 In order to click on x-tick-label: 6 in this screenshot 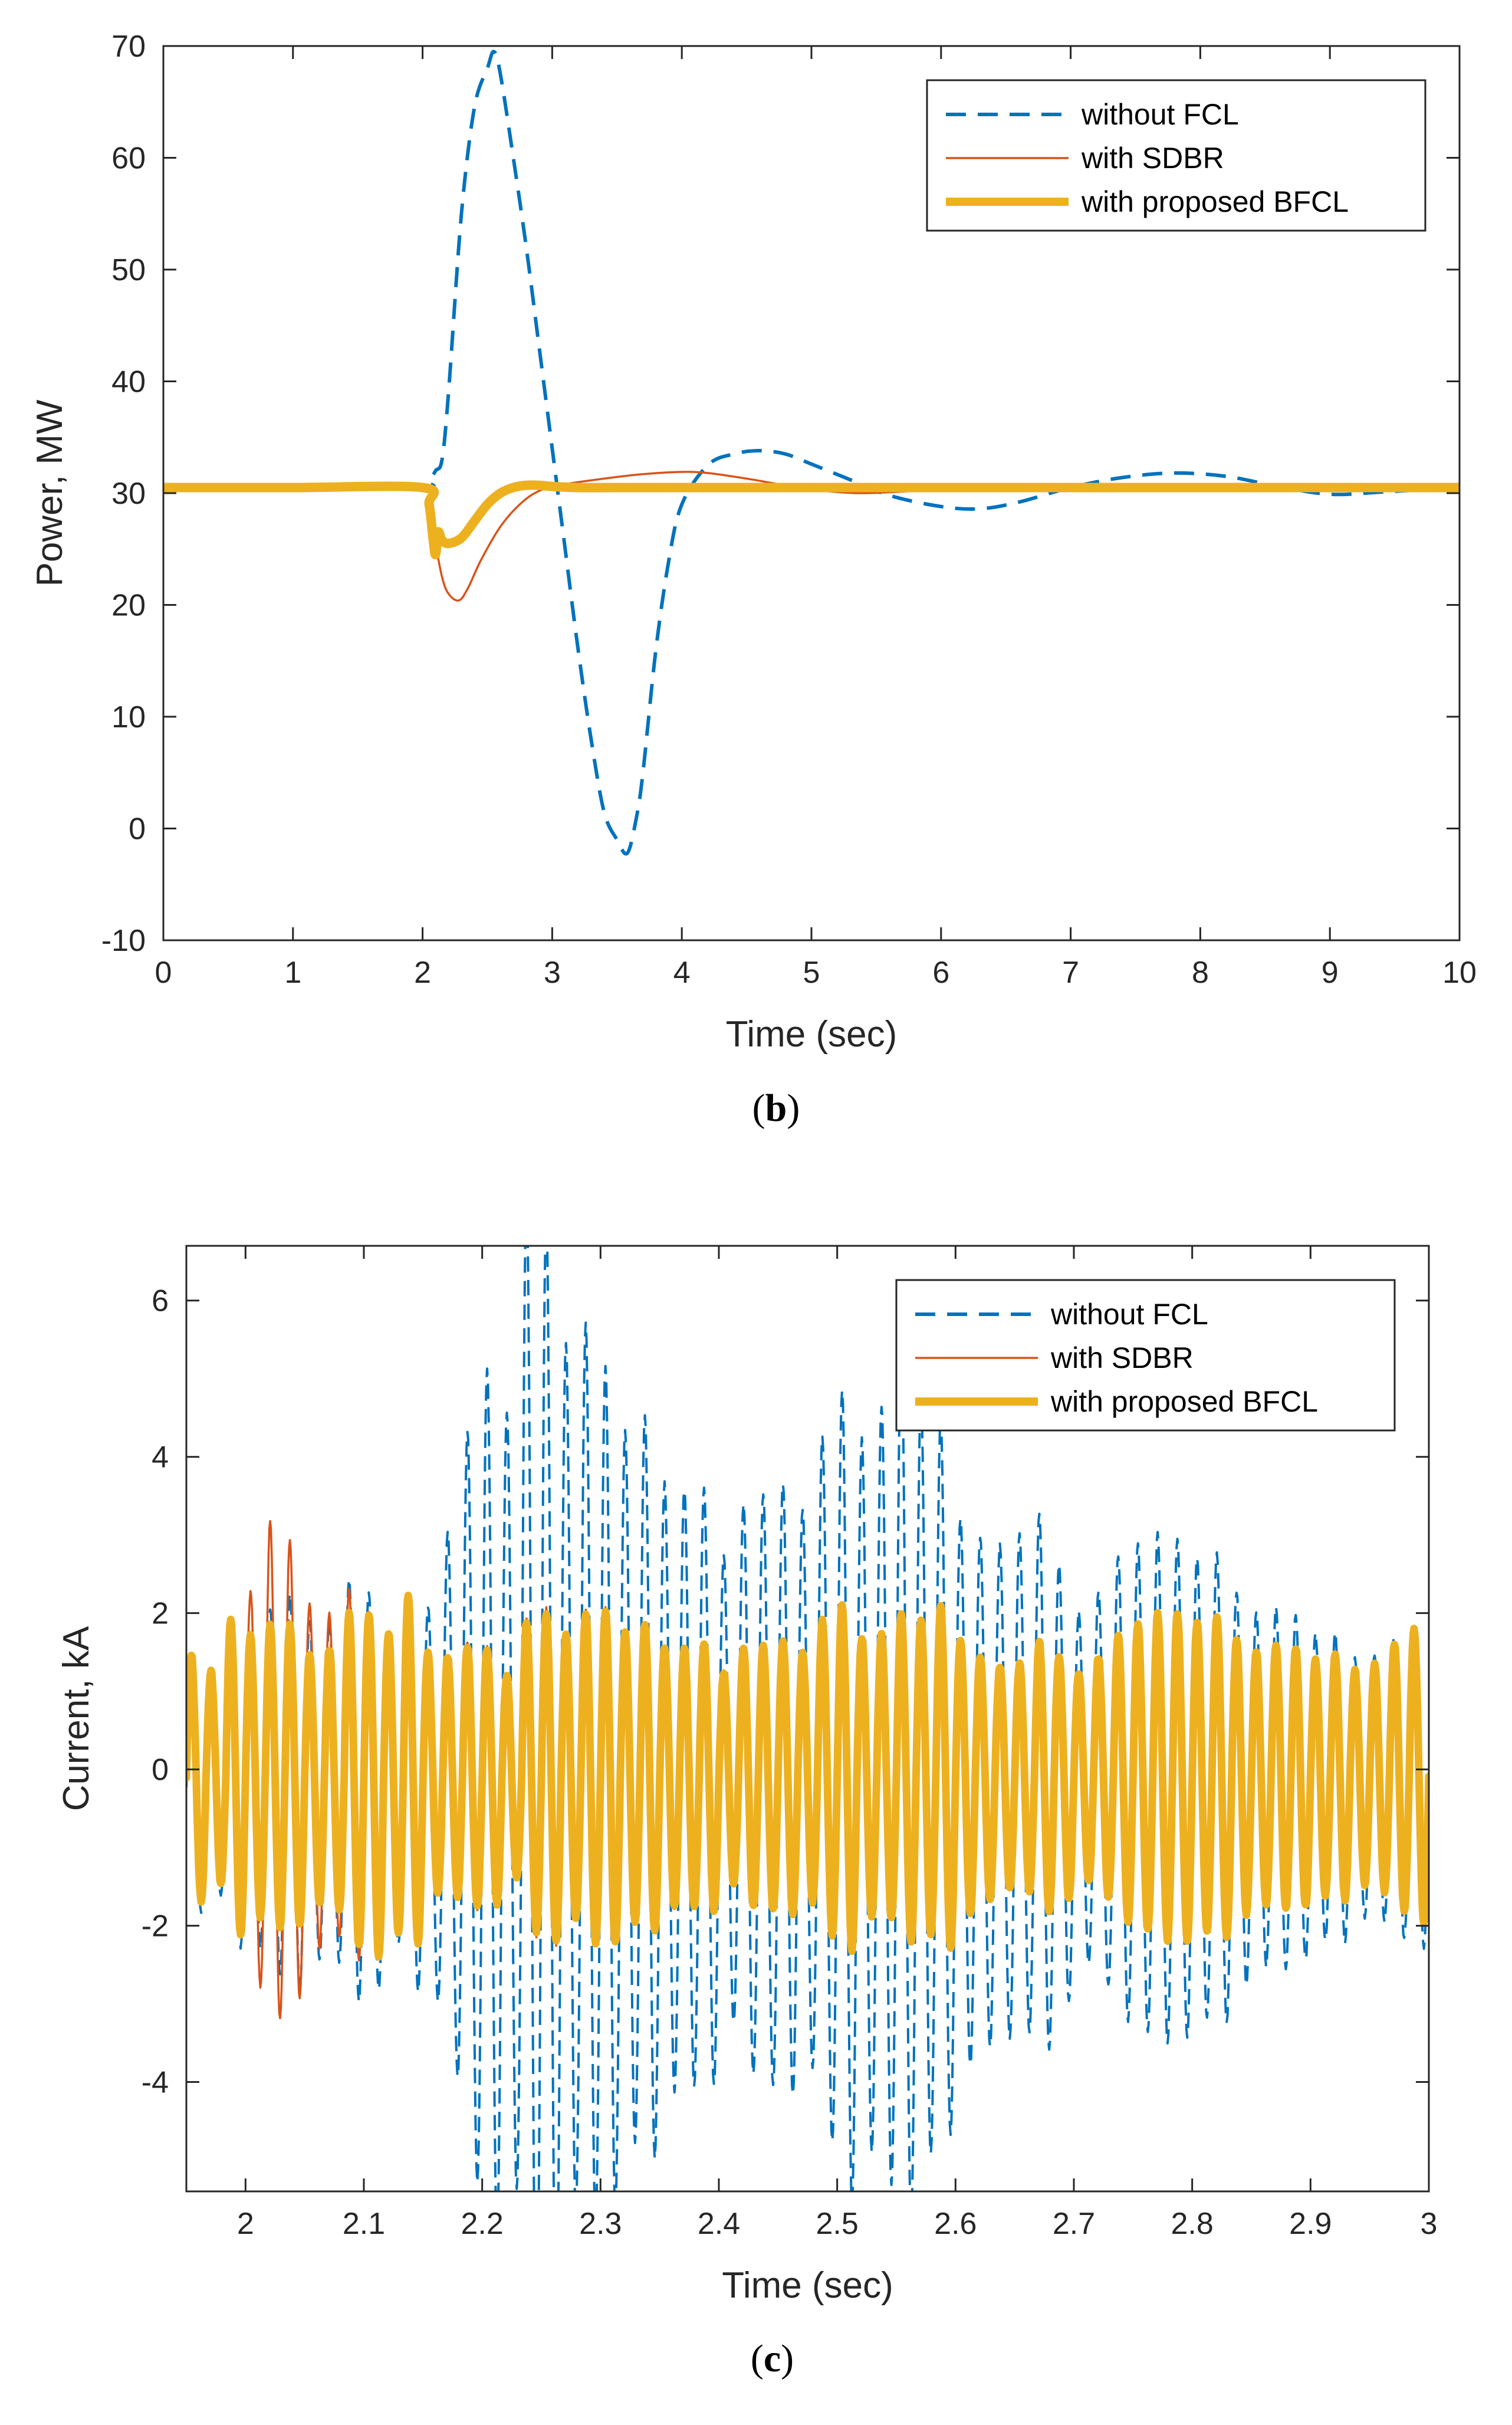, I will do `click(941, 973)`.